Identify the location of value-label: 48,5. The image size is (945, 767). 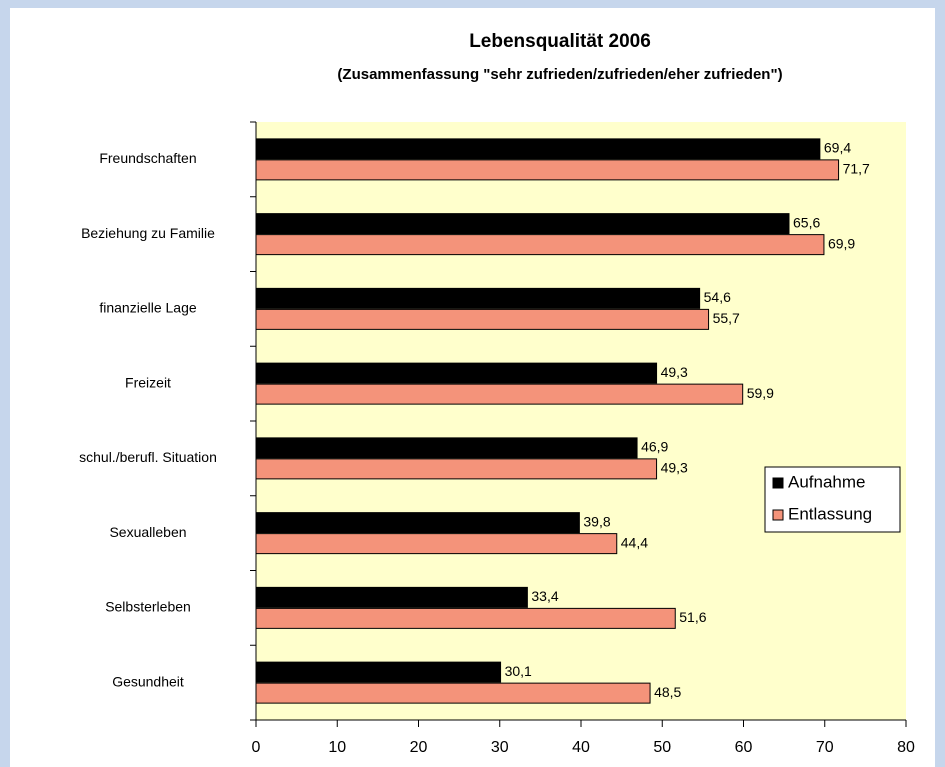
(667, 692).